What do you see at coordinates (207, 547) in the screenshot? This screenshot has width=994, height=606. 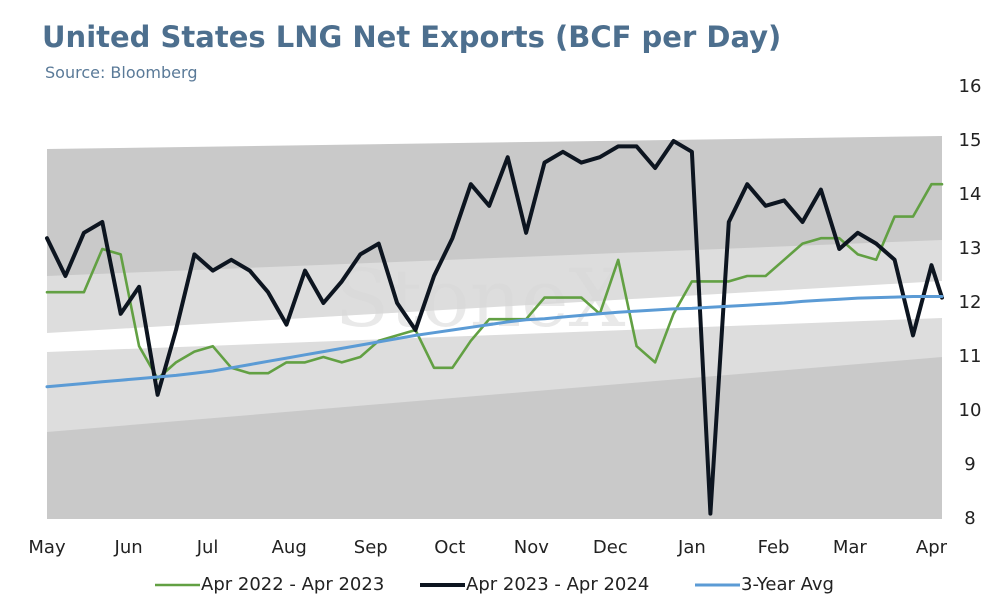 I see `x-tick-label: Jul` at bounding box center [207, 547].